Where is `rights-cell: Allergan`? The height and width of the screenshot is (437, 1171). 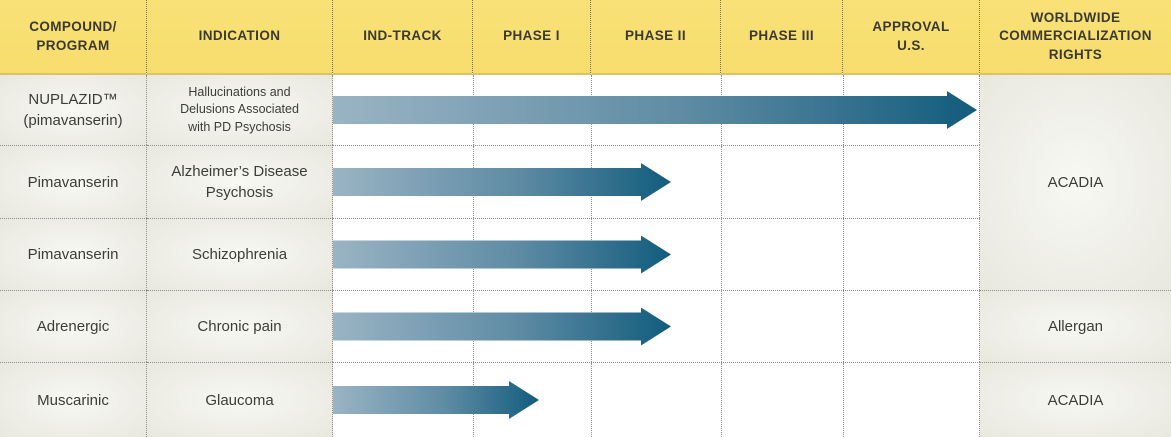 rights-cell: Allergan is located at coordinates (1075, 326).